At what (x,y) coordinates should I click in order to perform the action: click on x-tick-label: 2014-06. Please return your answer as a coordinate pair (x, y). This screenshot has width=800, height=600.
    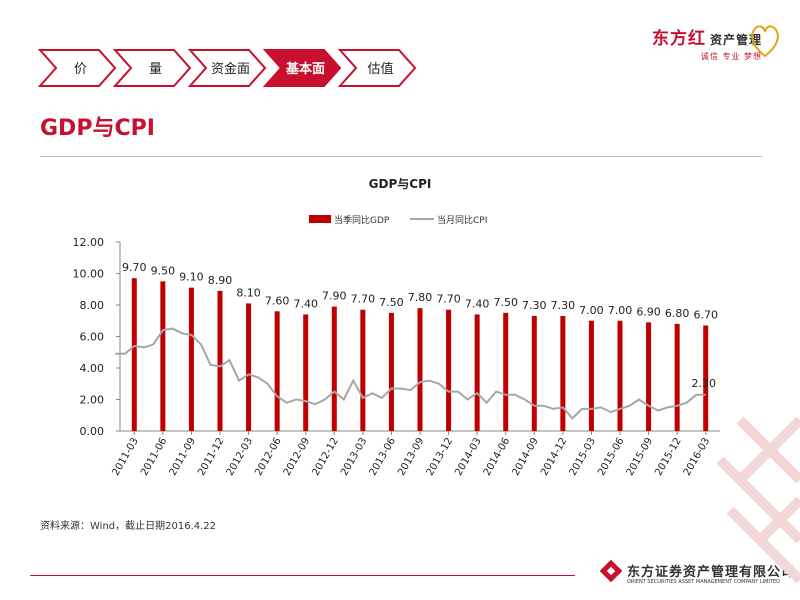
    Looking at the image, I should click on (497, 457).